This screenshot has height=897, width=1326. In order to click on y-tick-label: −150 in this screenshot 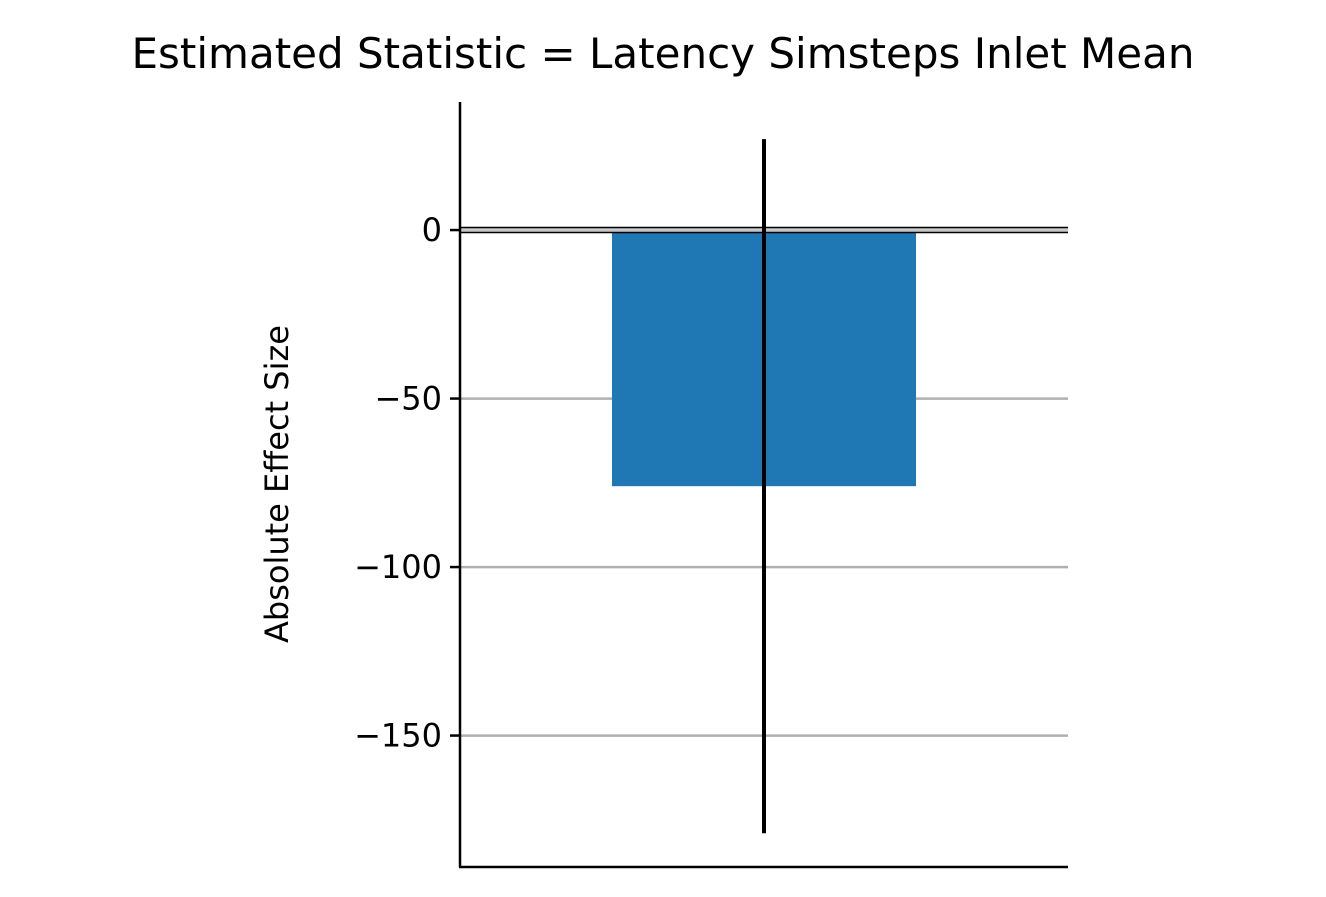, I will do `click(398, 736)`.